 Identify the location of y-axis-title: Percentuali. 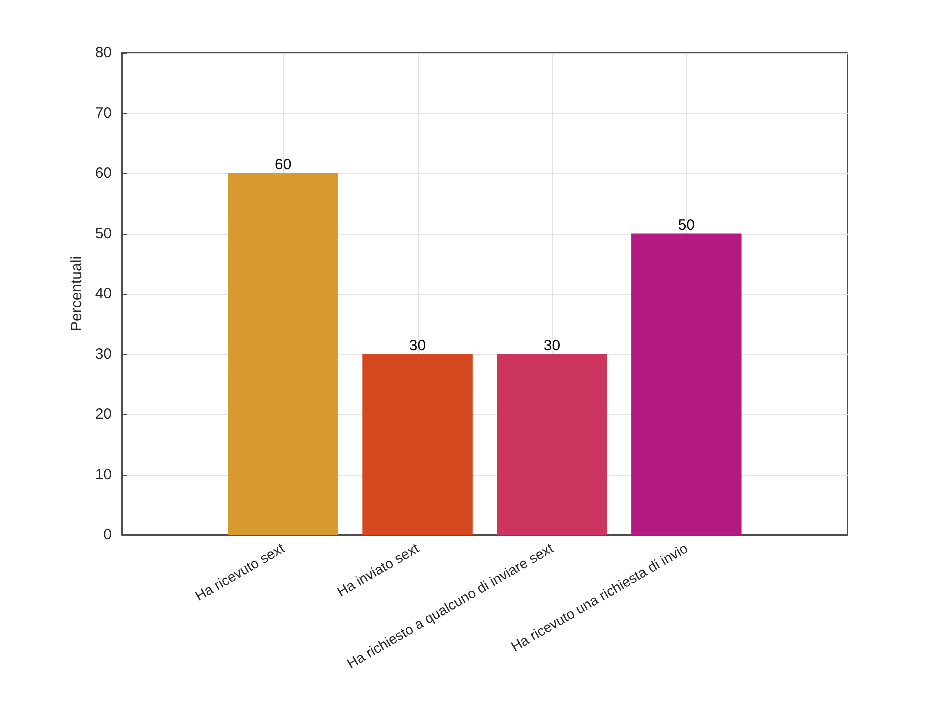
(77, 294).